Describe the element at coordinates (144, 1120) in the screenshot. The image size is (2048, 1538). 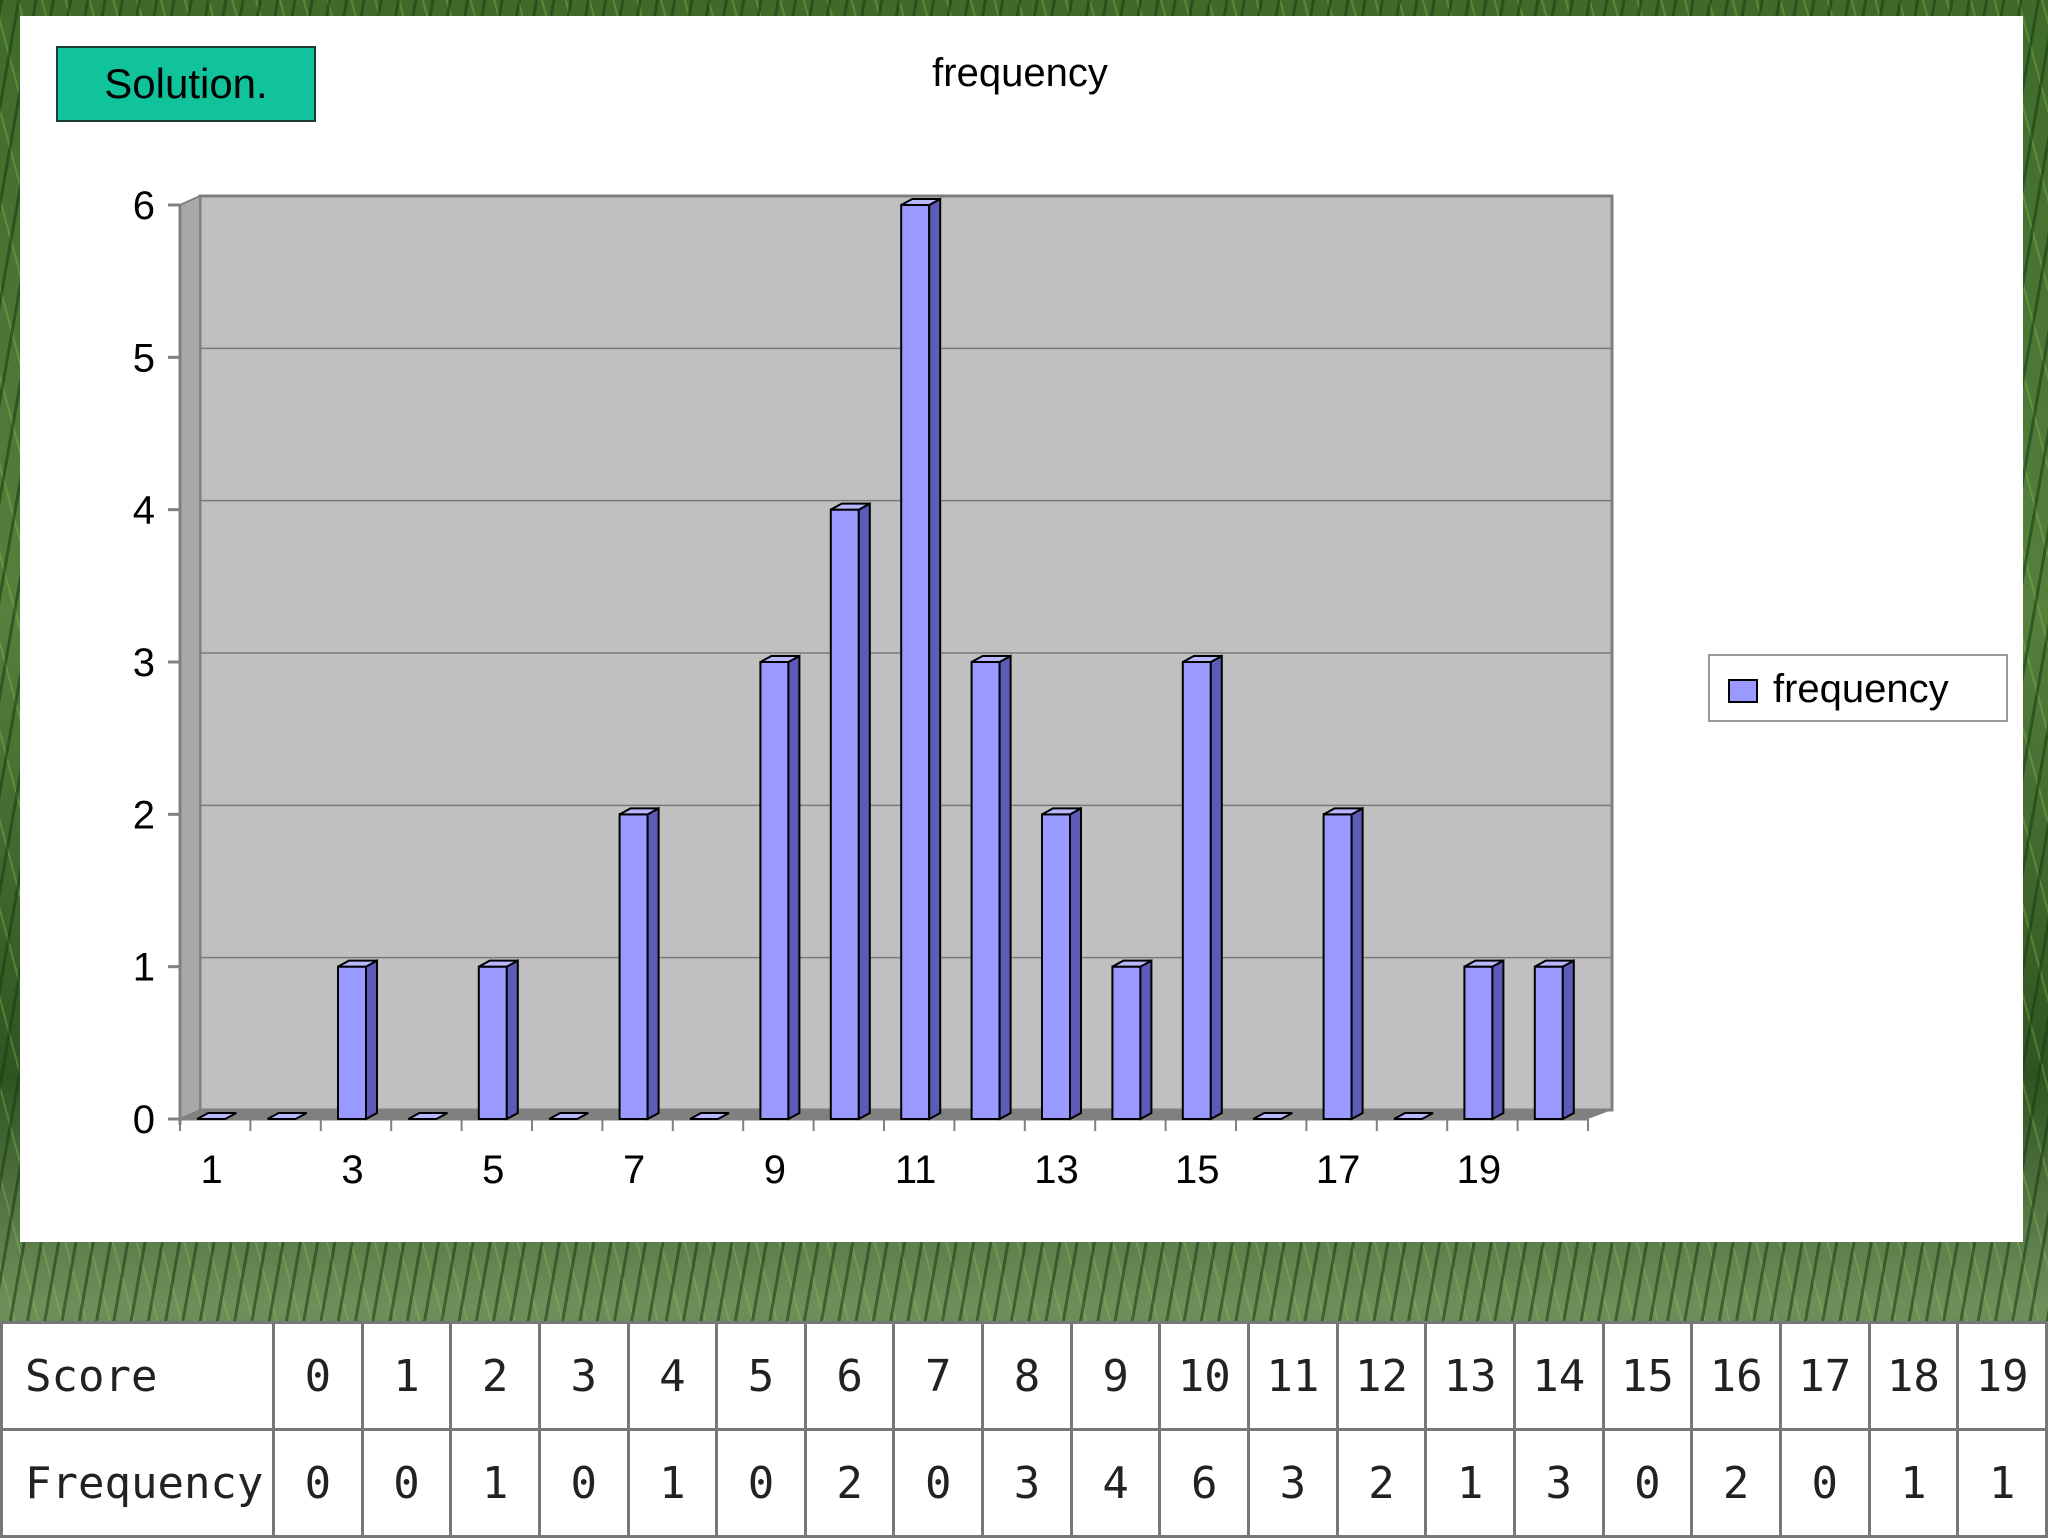
I see `y-tick-label: 0` at that location.